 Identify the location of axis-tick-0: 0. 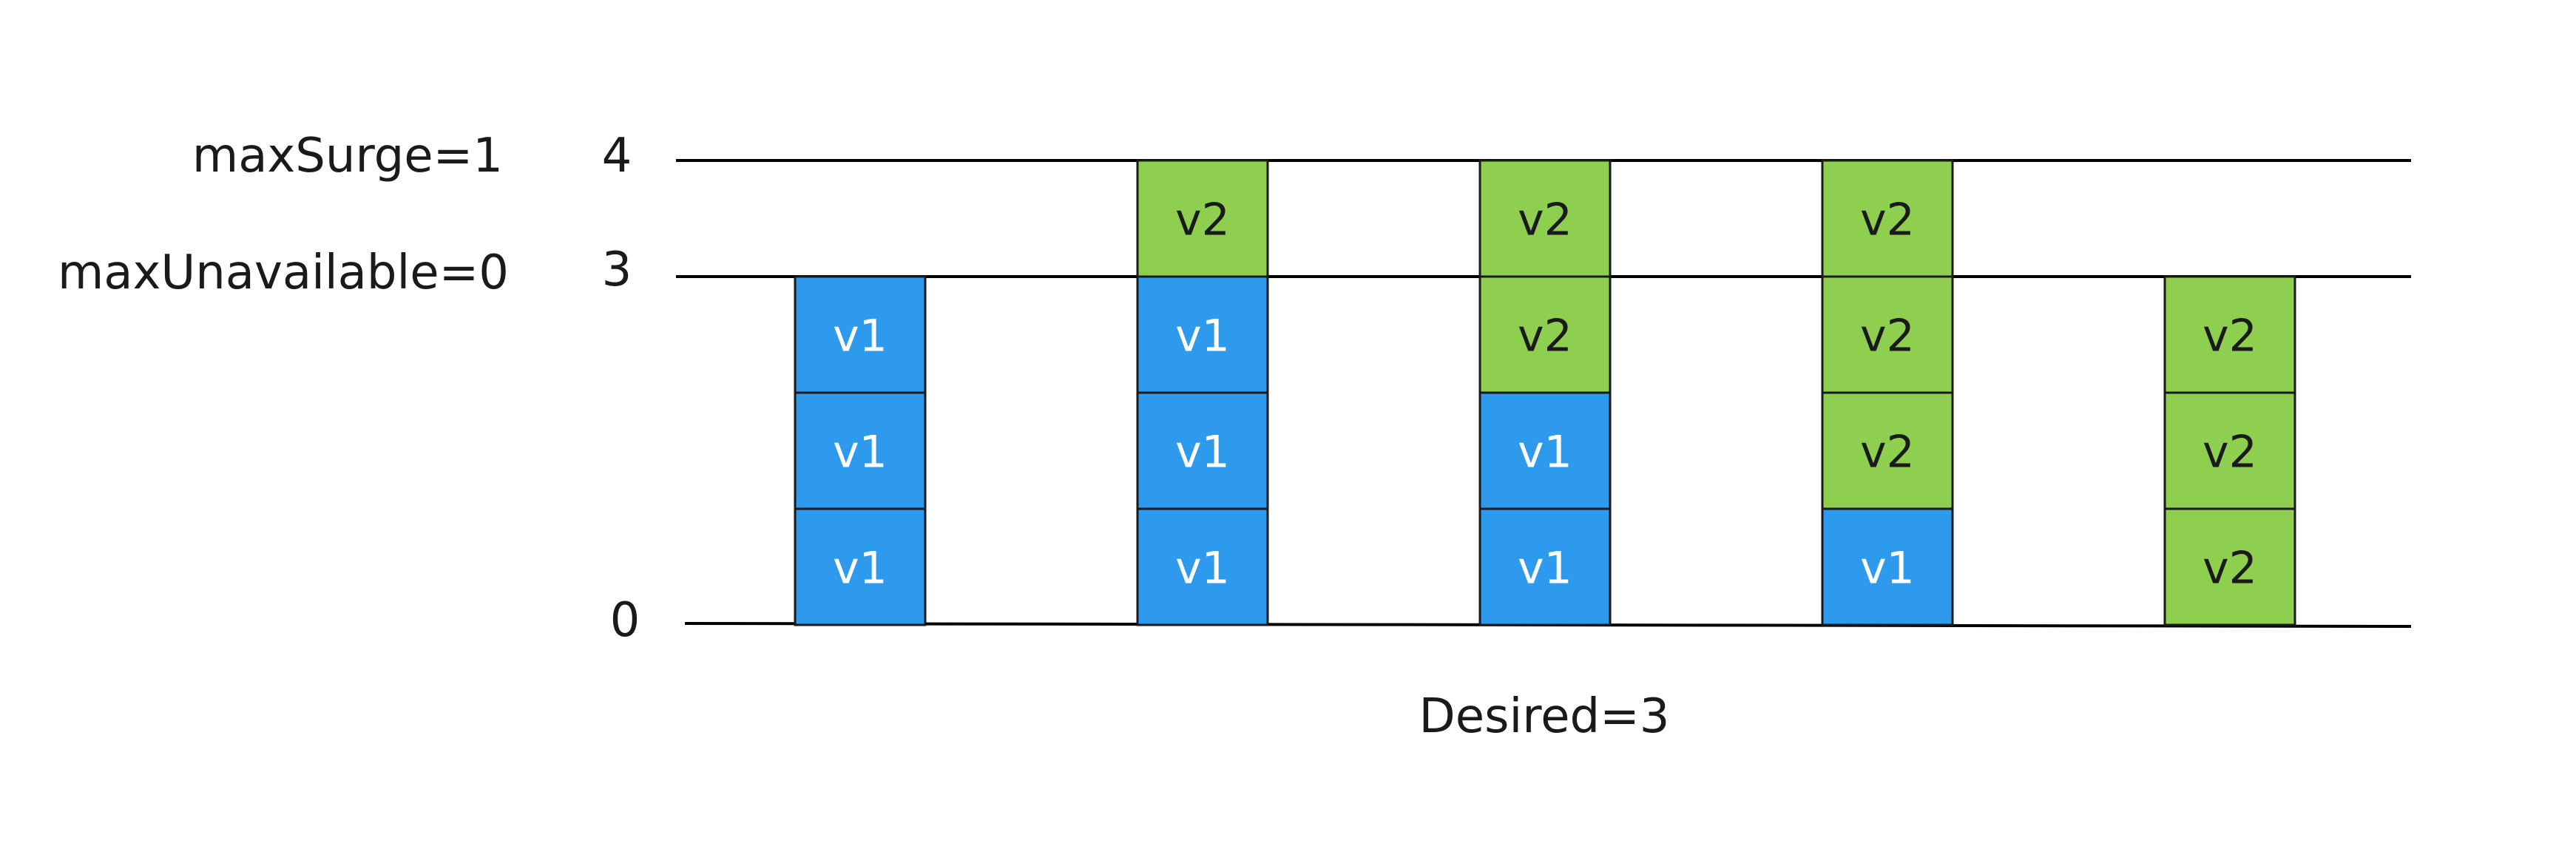
(625, 620).